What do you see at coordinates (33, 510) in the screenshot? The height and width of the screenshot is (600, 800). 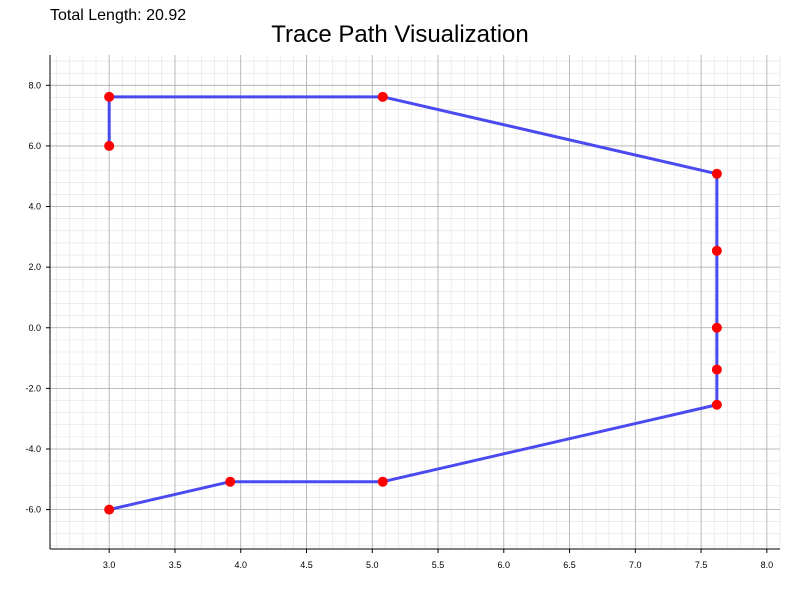 I see `y-tick-label: -6.0` at bounding box center [33, 510].